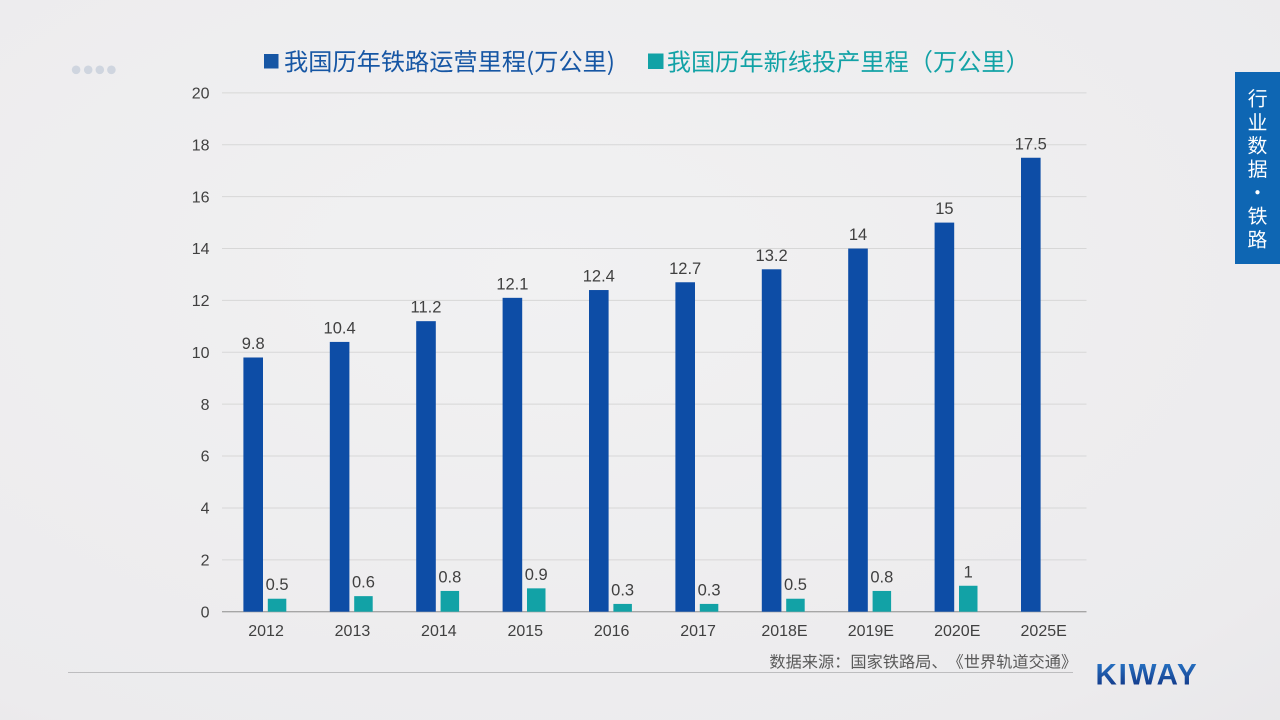 The image size is (1280, 720). Describe the element at coordinates (871, 631) in the screenshot. I see `svg-text: 2019E` at that location.